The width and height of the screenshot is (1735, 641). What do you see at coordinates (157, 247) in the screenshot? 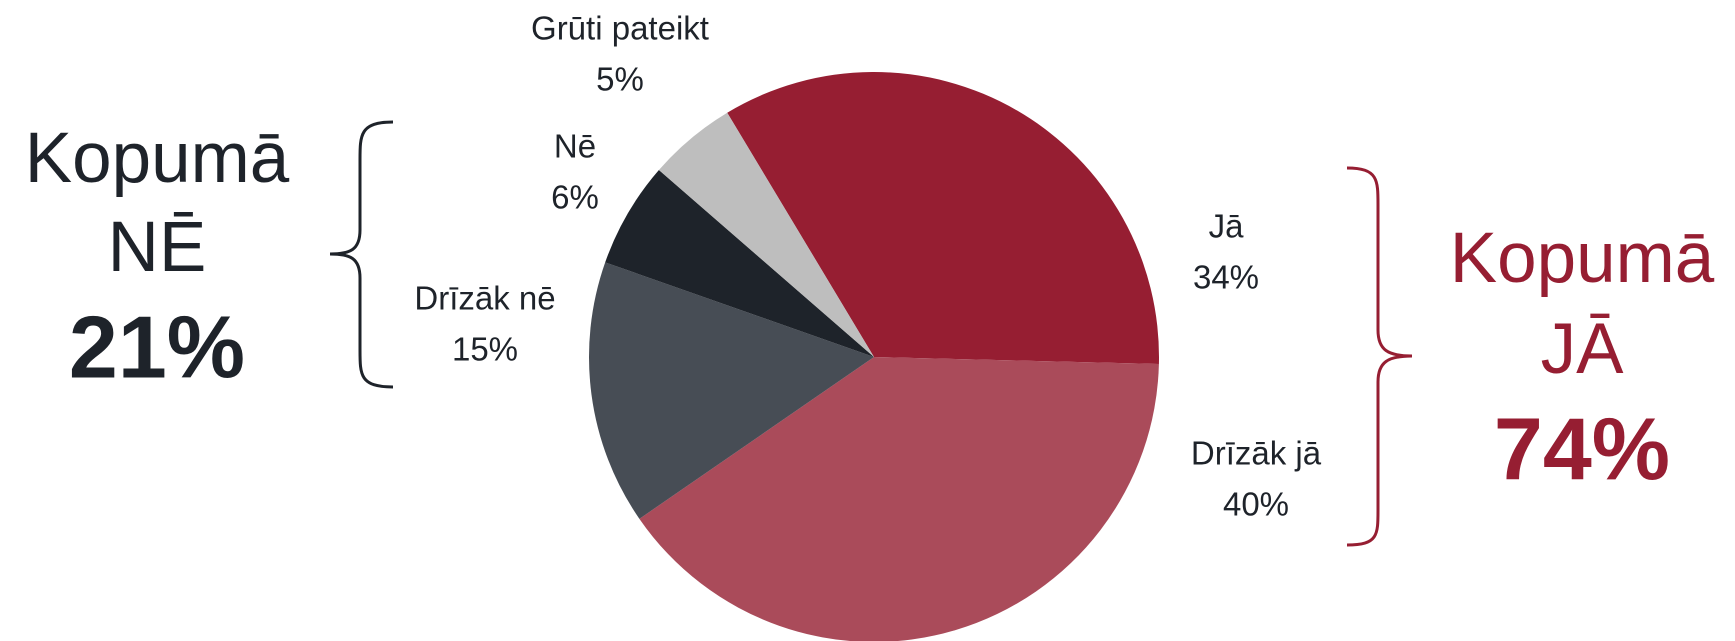
I see `summary-group: NĒ` at bounding box center [157, 247].